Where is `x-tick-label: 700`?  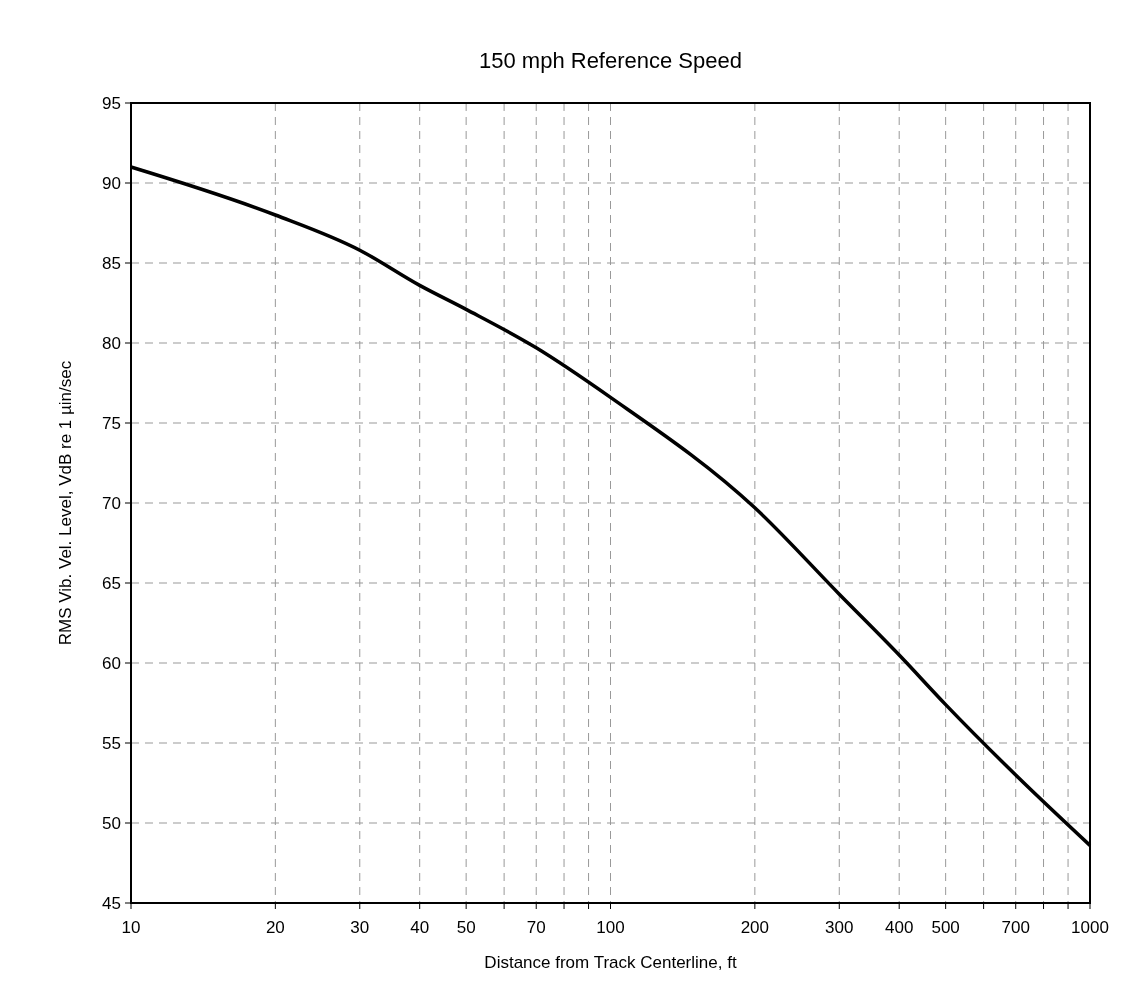
x-tick-label: 700 is located at coordinates (1015, 927).